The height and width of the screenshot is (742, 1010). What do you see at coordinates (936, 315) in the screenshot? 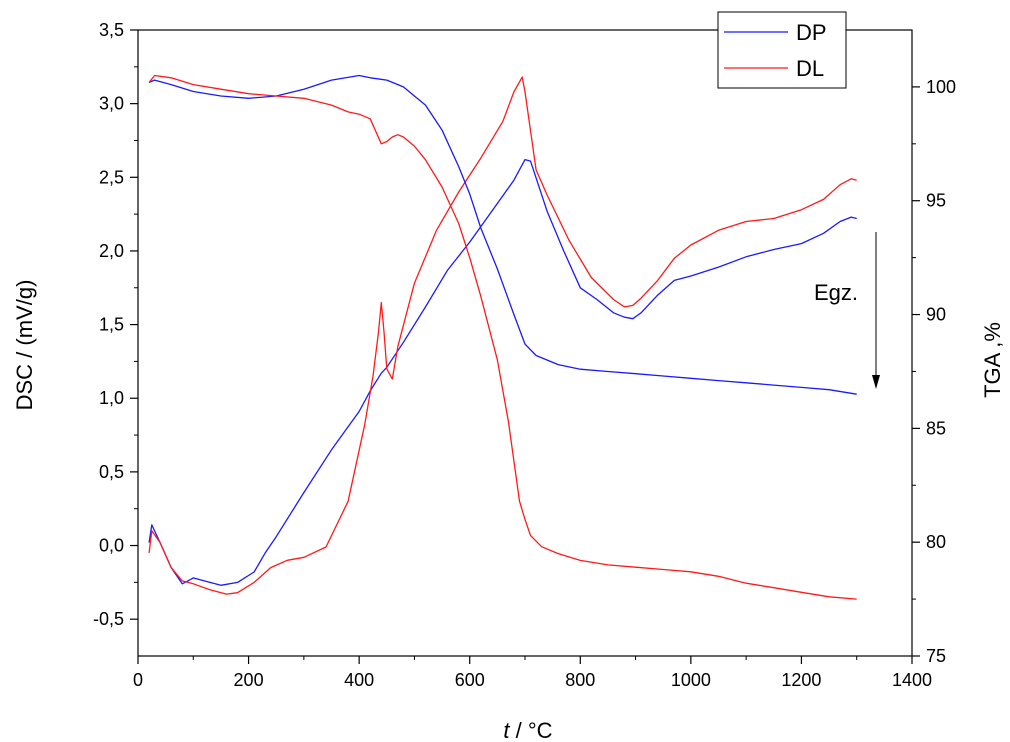
I see `y2-tick-label: 90` at bounding box center [936, 315].